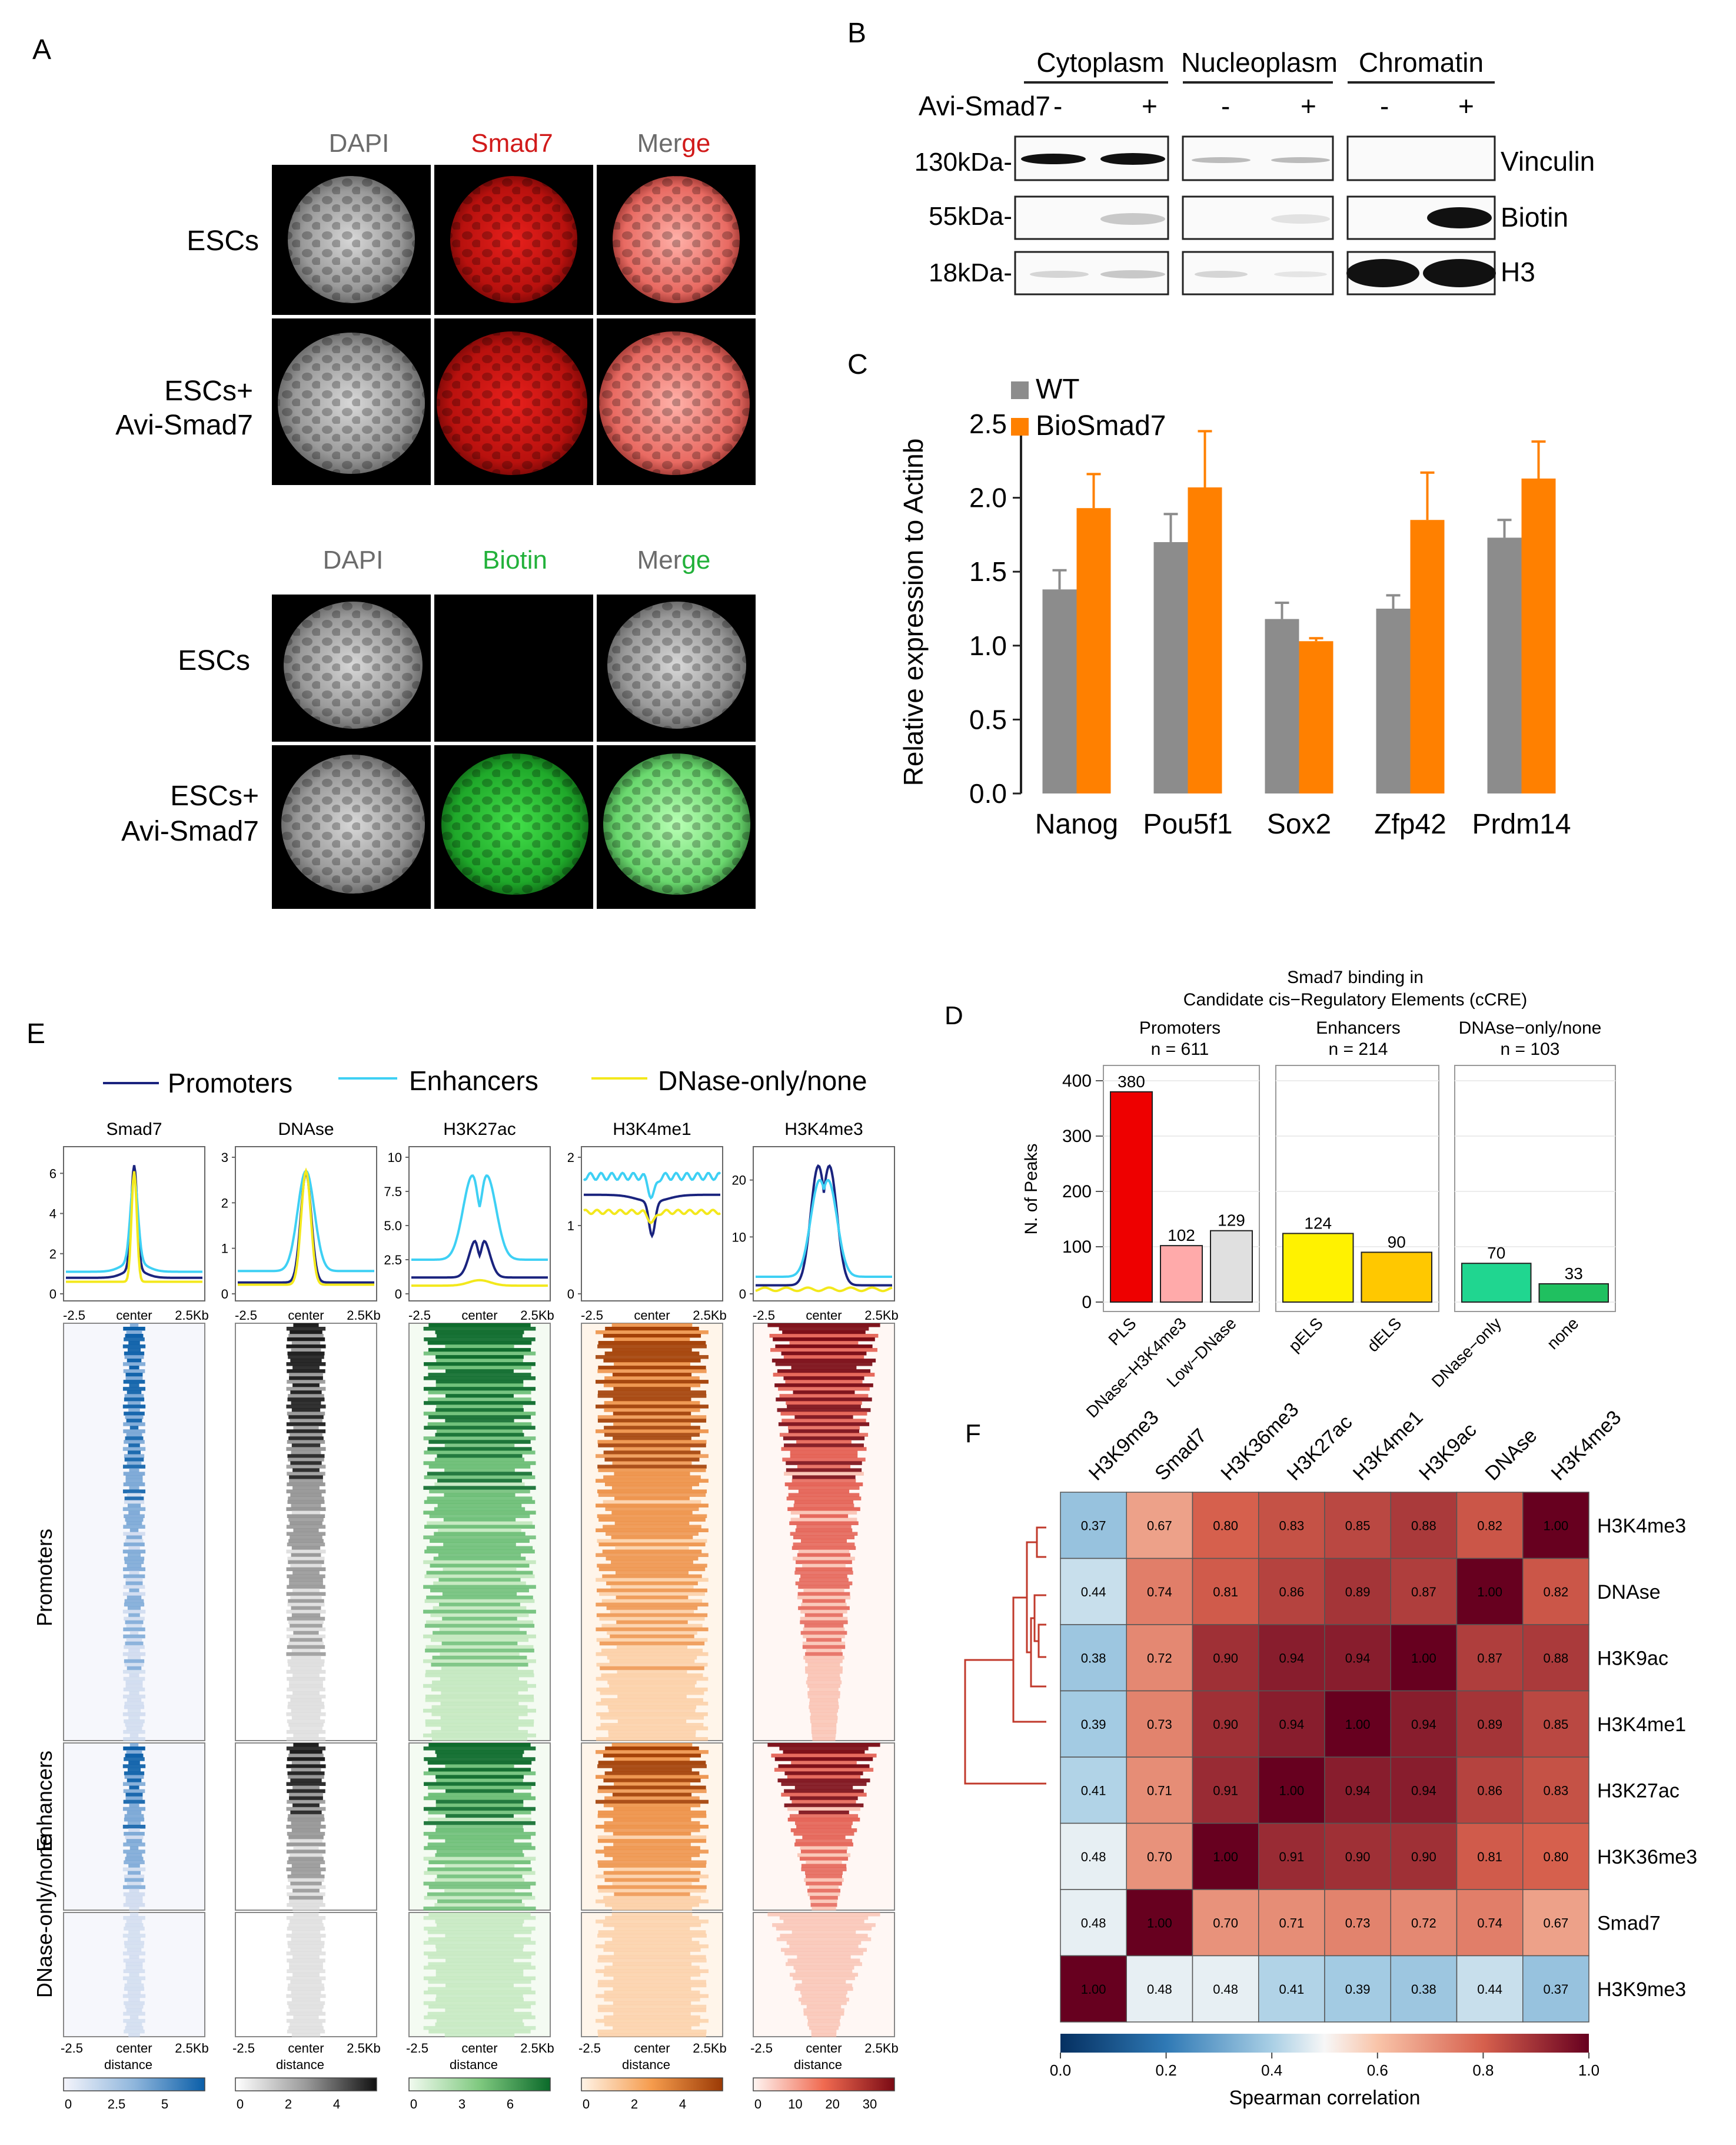  Describe the element at coordinates (824, 1315) in the screenshot. I see `profile-x-tick: center` at that location.